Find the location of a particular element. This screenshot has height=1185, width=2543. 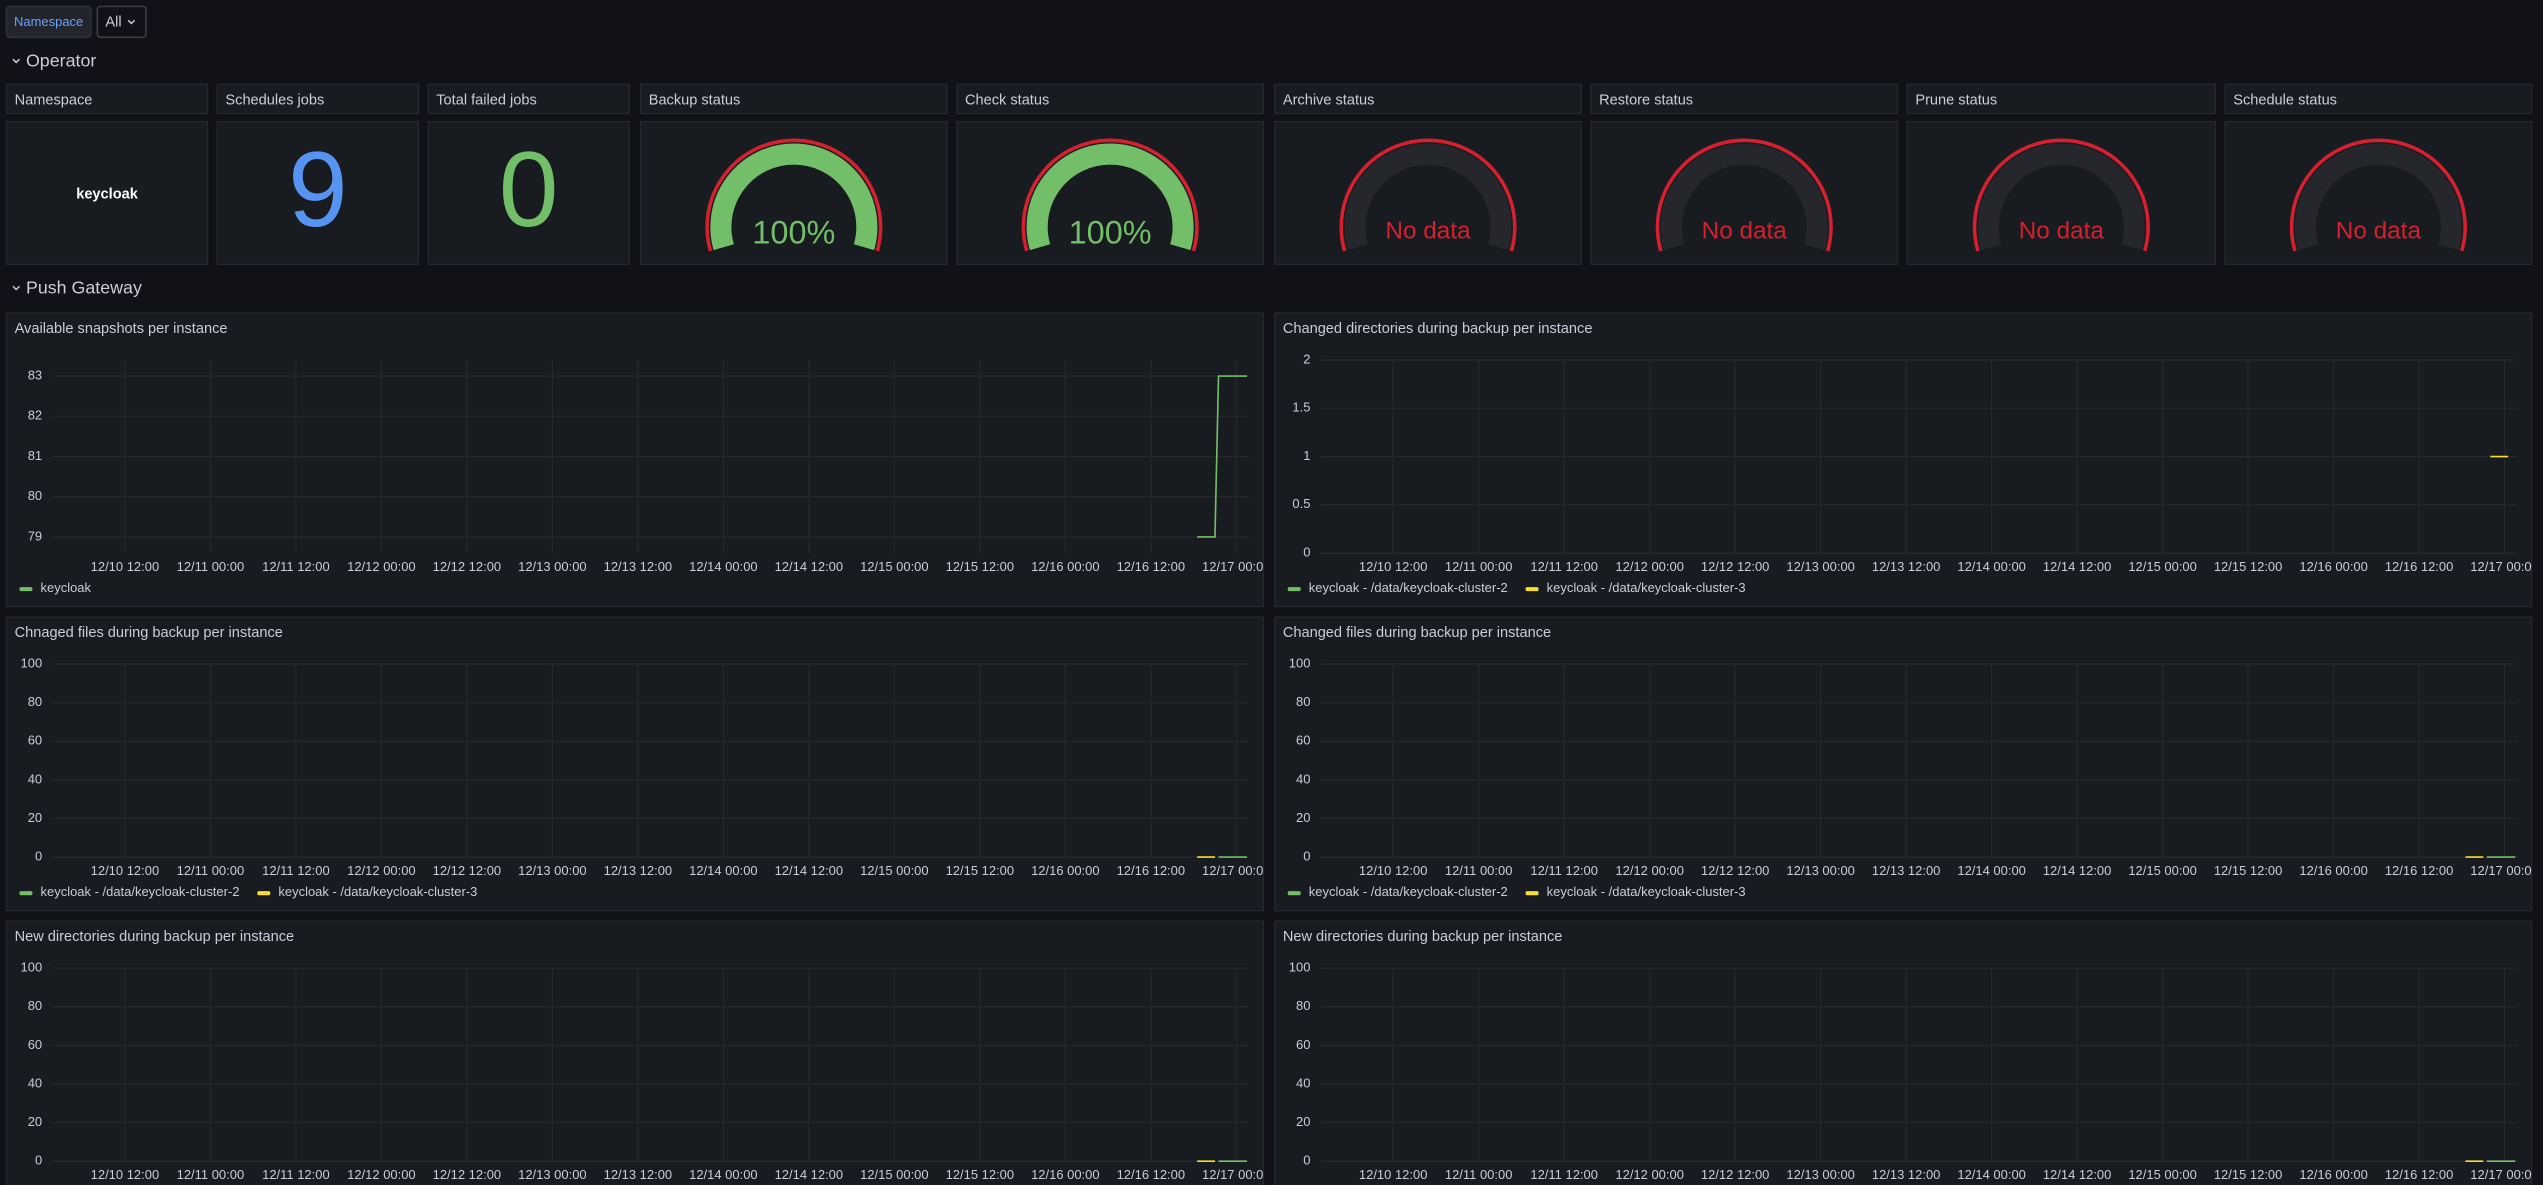

panel-title: Chnaged files during backup per instance is located at coordinates (149, 633).